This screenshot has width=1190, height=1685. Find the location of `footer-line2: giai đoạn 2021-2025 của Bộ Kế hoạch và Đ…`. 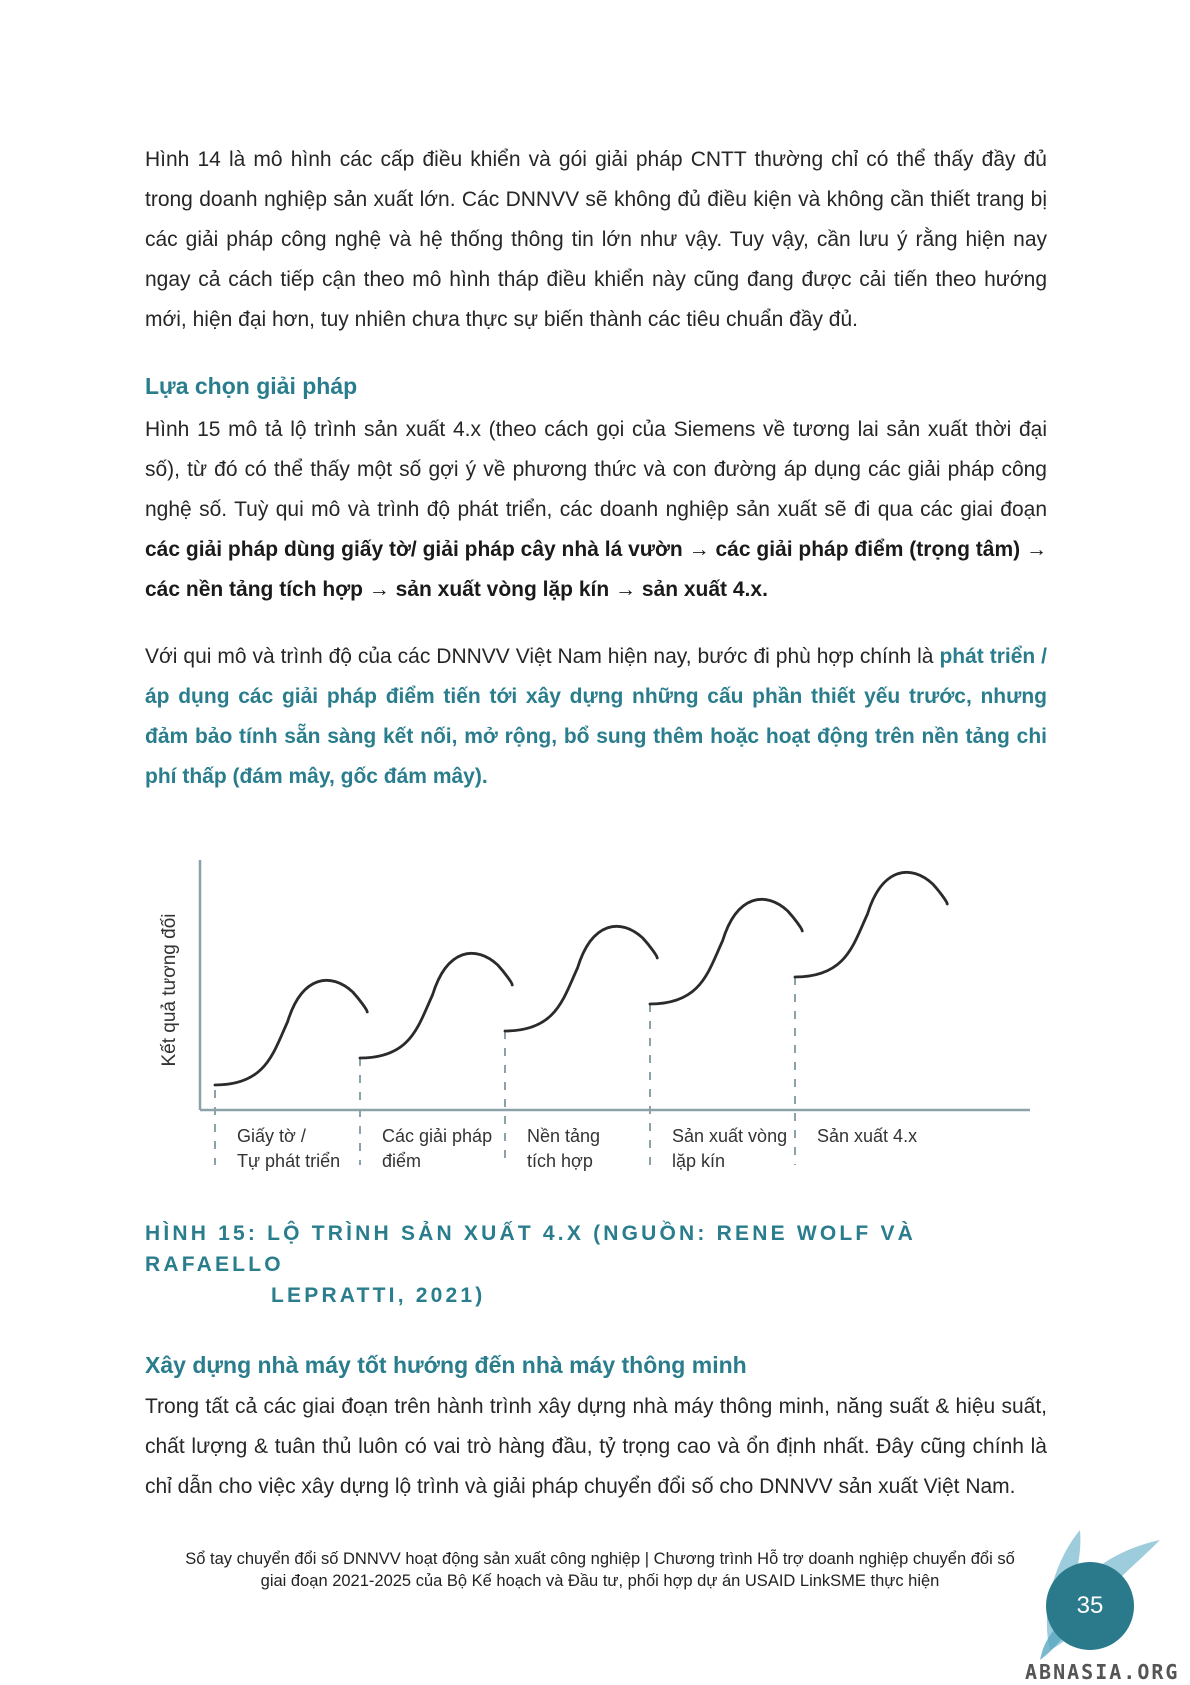

footer-line2: giai đoạn 2021-2025 của Bộ Kế hoạch và Đ… is located at coordinates (600, 1581).